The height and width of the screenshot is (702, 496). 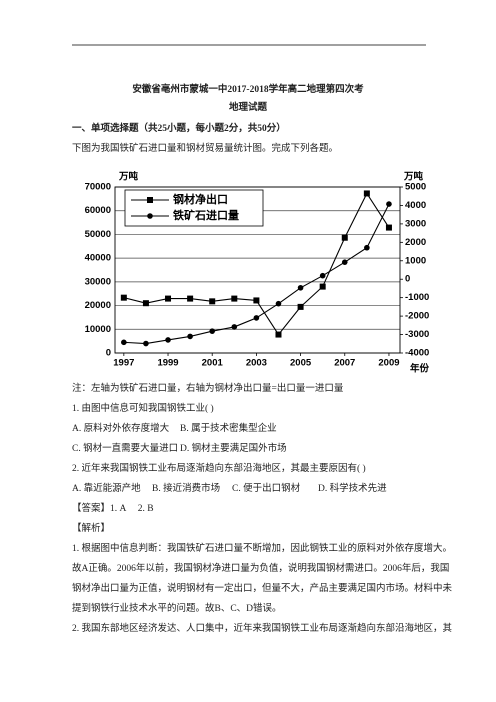 What do you see at coordinates (262, 588) in the screenshot?
I see `analysis-line: 钢材净出口量为正值，说明钢材有一定出口，但量不大，产品主要满足国内市场。材料中未` at bounding box center [262, 588].